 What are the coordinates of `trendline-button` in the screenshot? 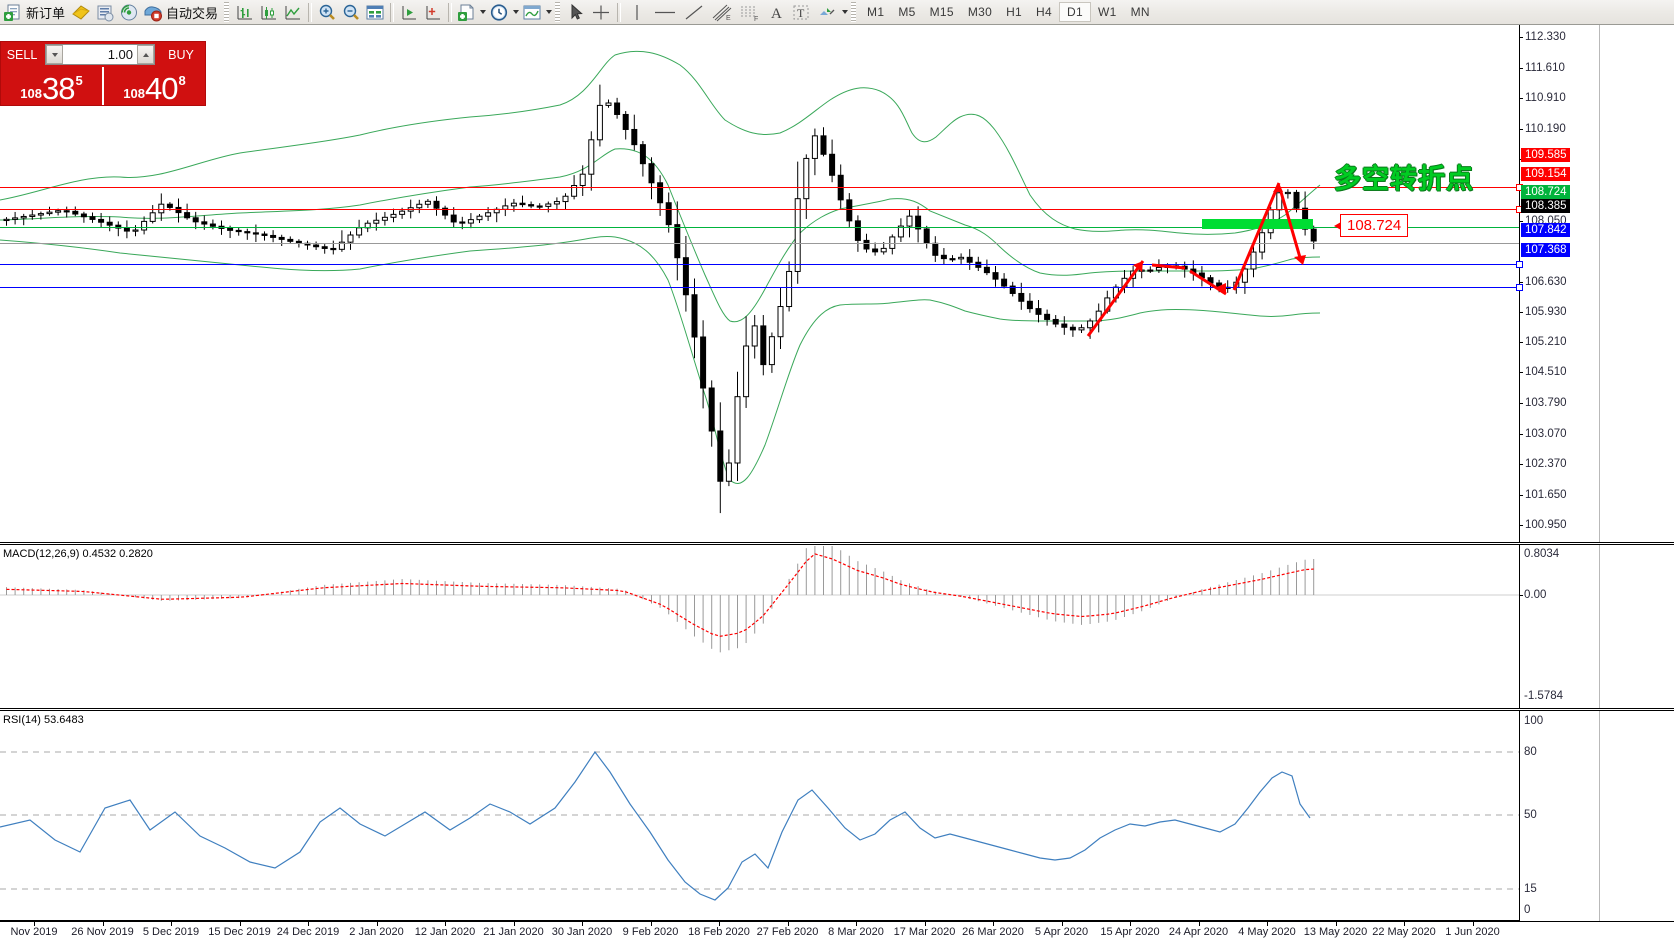 It's located at (694, 12).